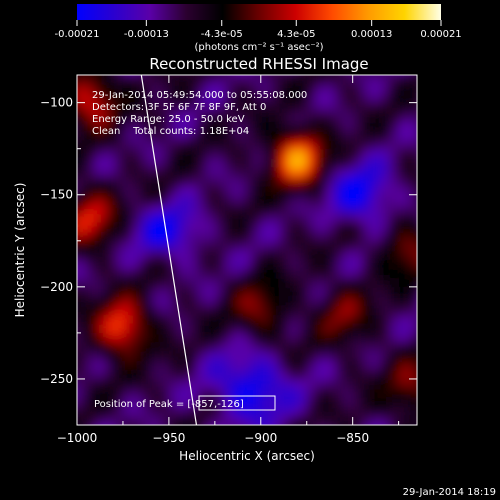  Describe the element at coordinates (146, 34) in the screenshot. I see `colorbar-tick-label: -0.00013` at that location.